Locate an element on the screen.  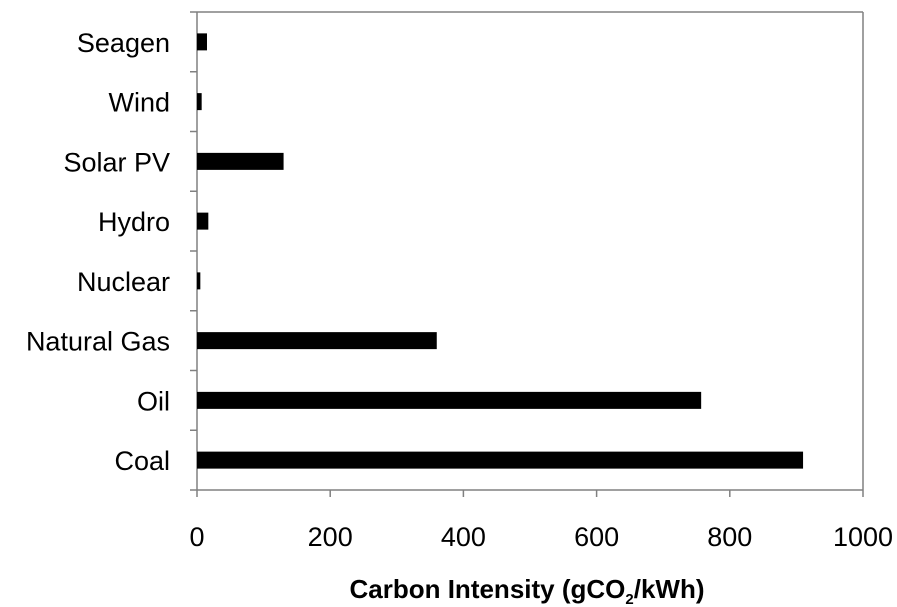
y-axis-ticks is located at coordinates (193, 251).